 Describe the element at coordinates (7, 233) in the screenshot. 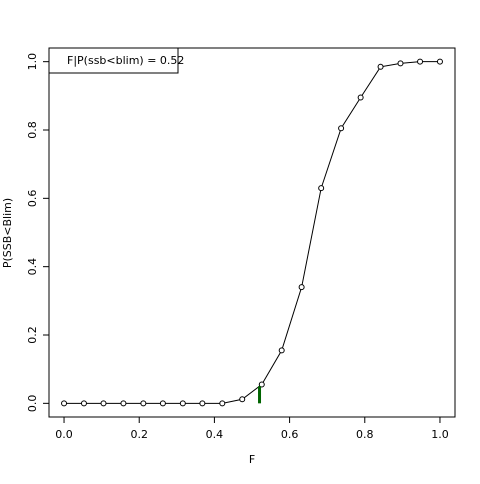

I see `y-axis-label: P(SSB<Blim)` at that location.